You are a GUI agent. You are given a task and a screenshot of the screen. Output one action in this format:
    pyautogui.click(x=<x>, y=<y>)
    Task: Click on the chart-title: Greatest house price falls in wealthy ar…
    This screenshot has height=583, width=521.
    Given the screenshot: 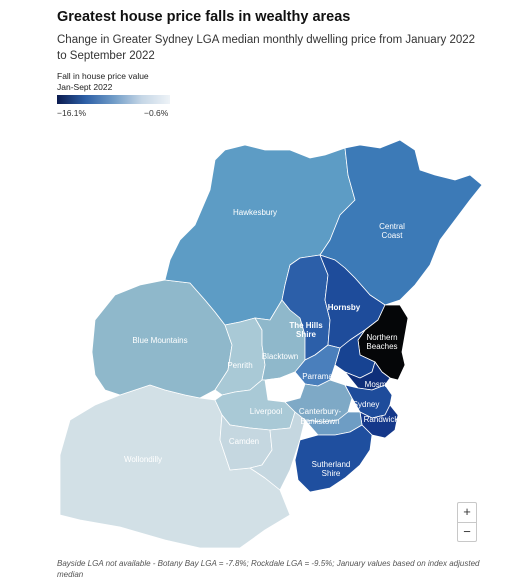 What is the action you would take?
    pyautogui.click(x=204, y=17)
    